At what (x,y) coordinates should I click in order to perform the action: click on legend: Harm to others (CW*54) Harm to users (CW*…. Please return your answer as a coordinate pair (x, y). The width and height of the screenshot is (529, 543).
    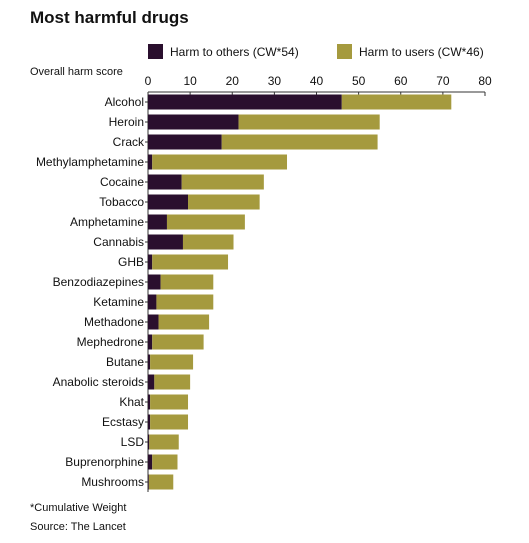
    Looking at the image, I should click on (316, 51).